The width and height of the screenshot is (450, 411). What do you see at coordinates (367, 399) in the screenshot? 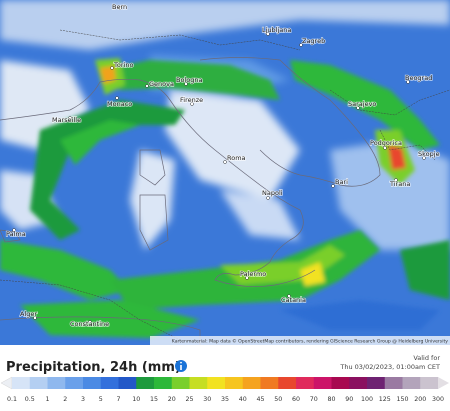
I see `legend-label: 100` at bounding box center [367, 399].